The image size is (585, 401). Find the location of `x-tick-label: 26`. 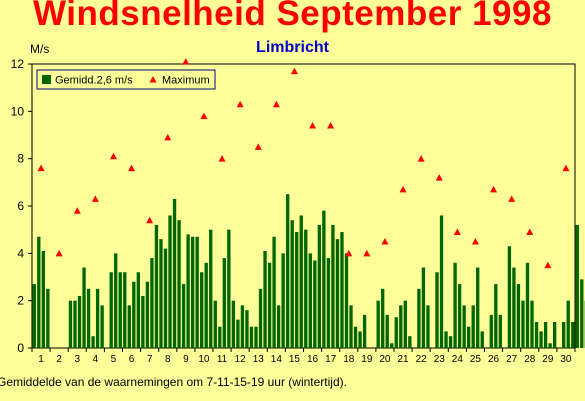

x-tick-label: 26 is located at coordinates (494, 359).